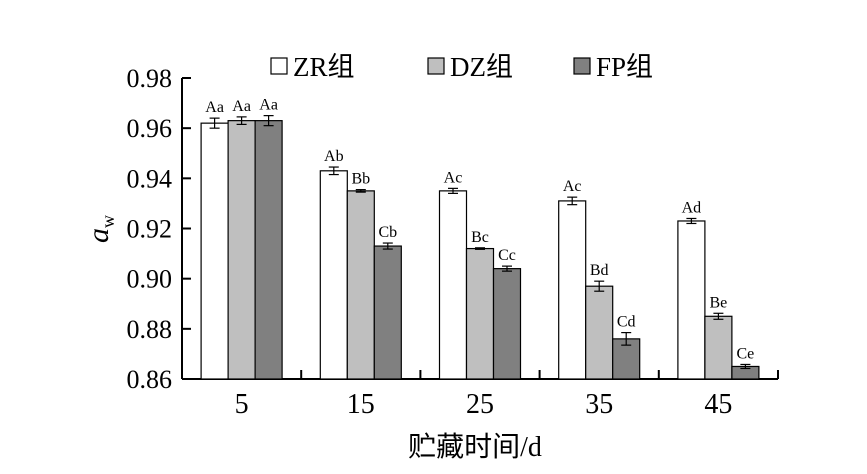  What do you see at coordinates (746, 353) in the screenshot?
I see `significance-label: Ce` at bounding box center [746, 353].